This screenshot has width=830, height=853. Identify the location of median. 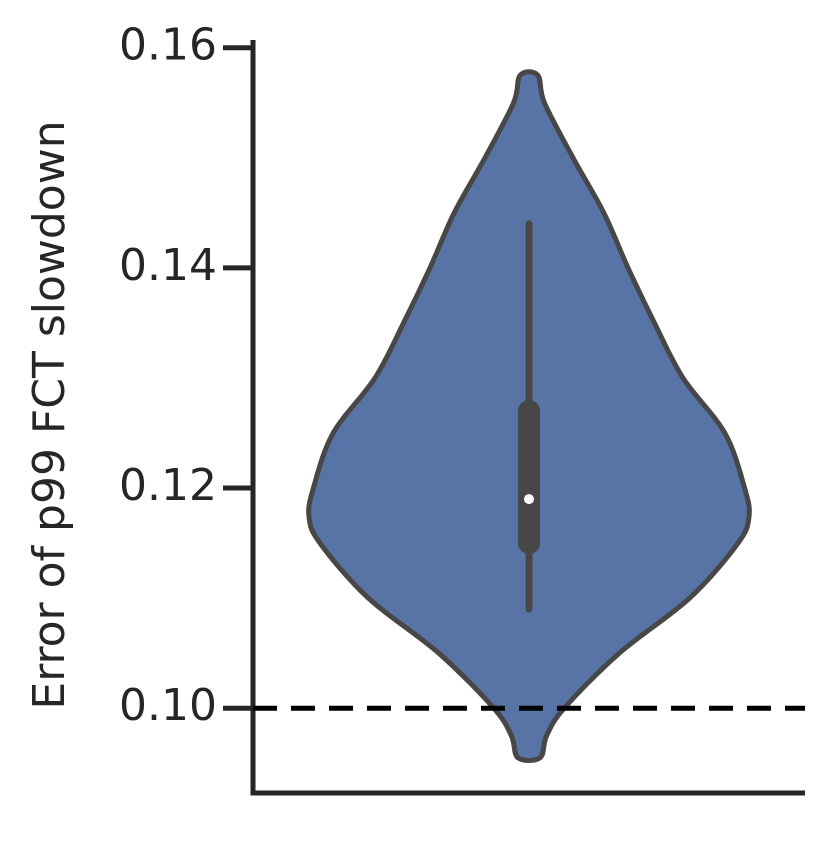
(529, 499).